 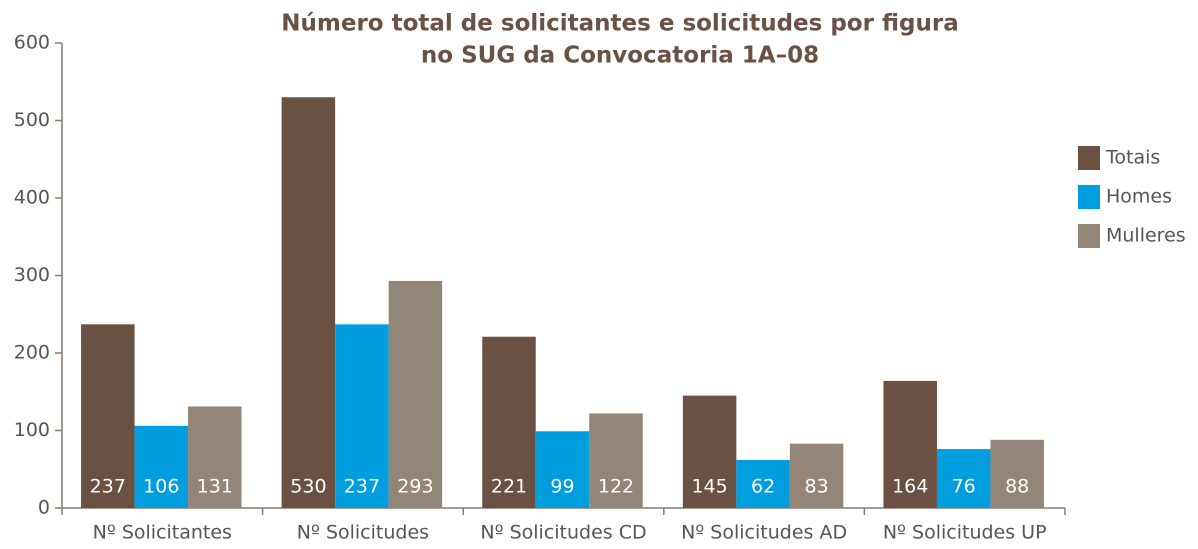 What do you see at coordinates (161, 487) in the screenshot?
I see `value-label: 106` at bounding box center [161, 487].